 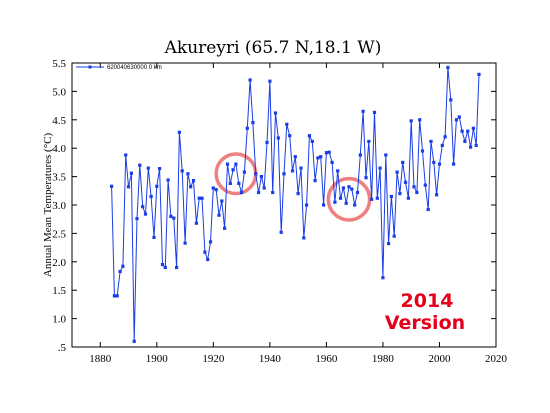 I want to click on y-tick-label: 5.0, so click(x=59, y=92).